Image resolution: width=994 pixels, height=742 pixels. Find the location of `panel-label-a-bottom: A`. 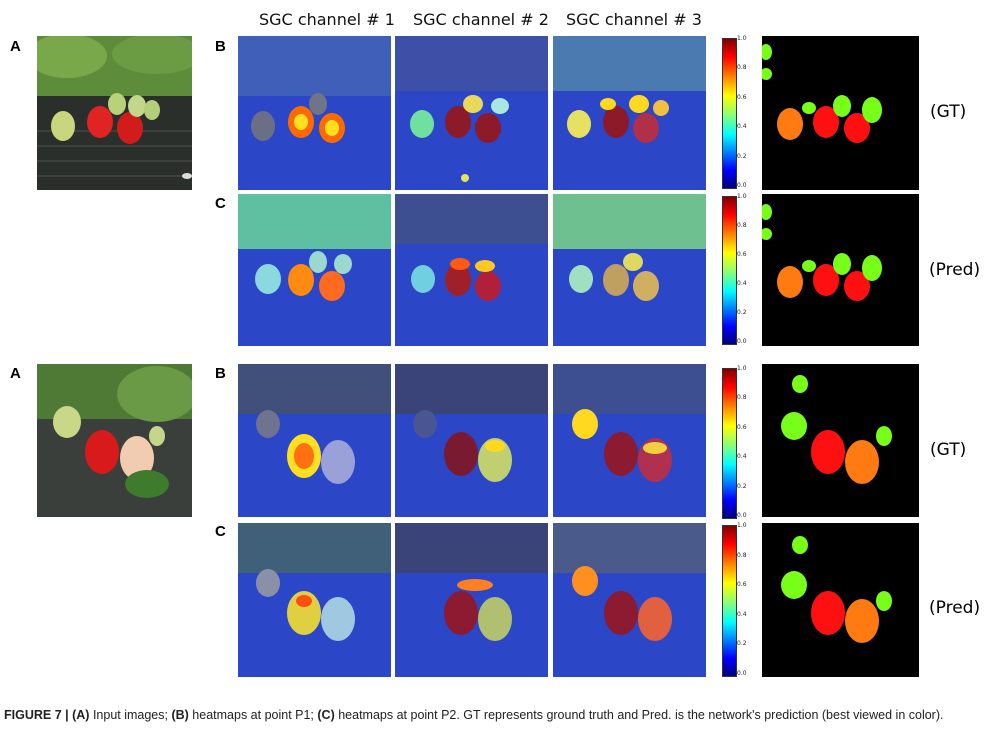

panel-label-a-bottom: A is located at coordinates (15, 373).